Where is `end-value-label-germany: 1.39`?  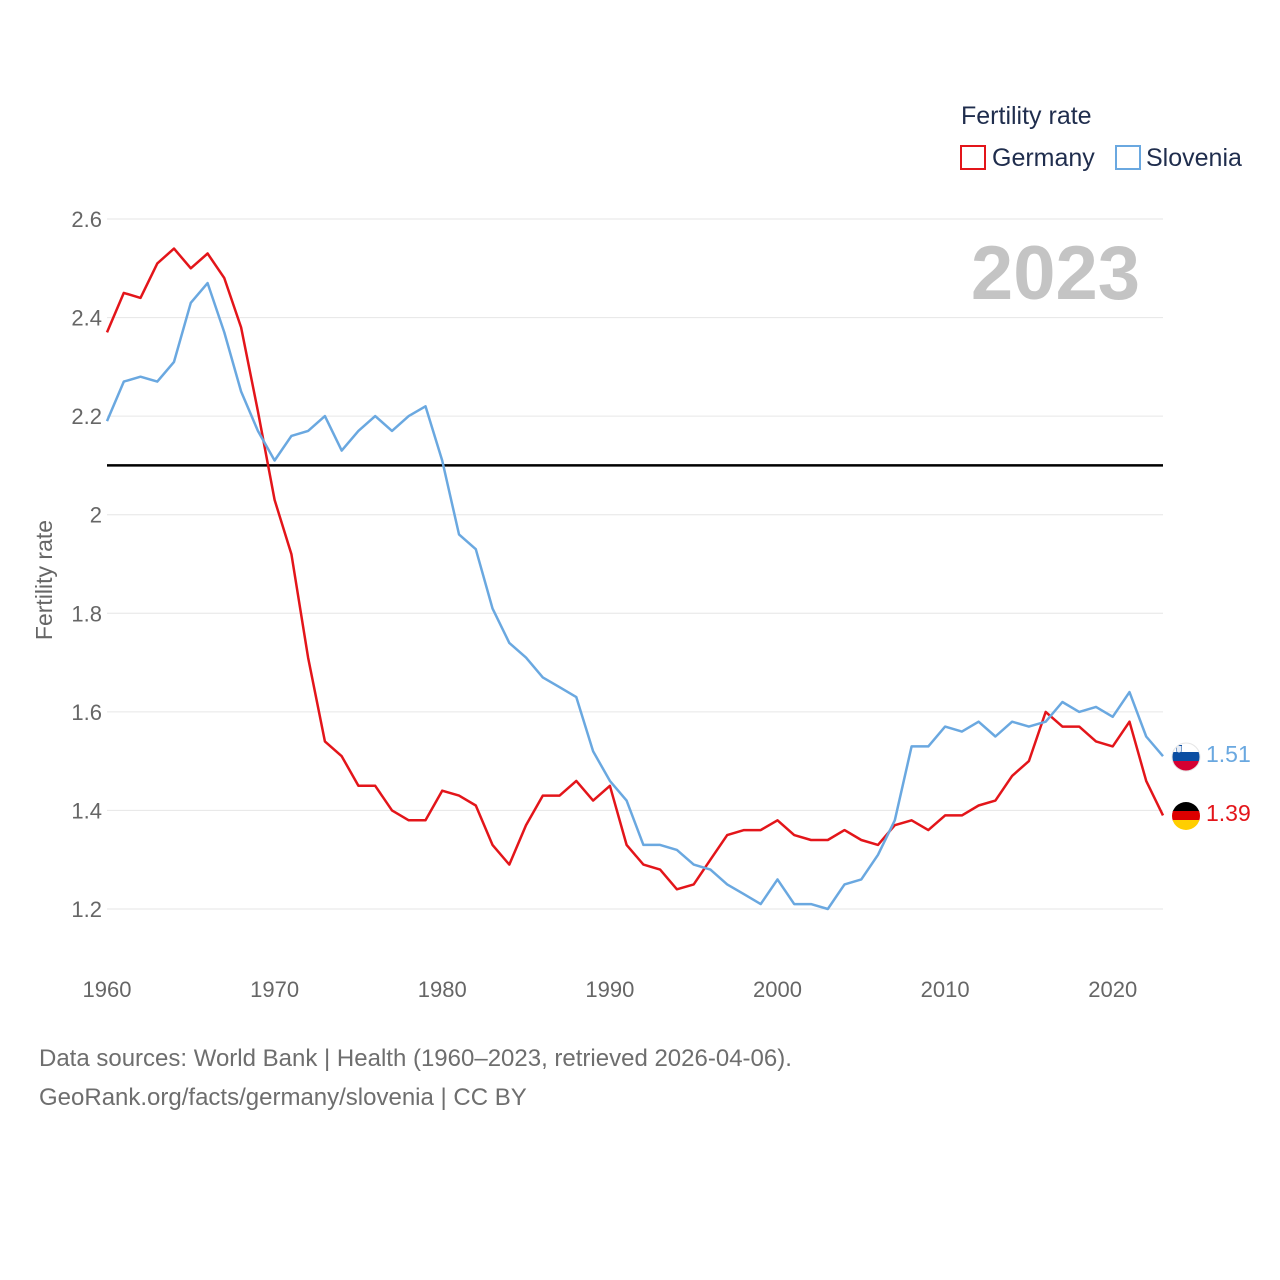
end-value-label-germany: 1.39 is located at coordinates (1228, 813).